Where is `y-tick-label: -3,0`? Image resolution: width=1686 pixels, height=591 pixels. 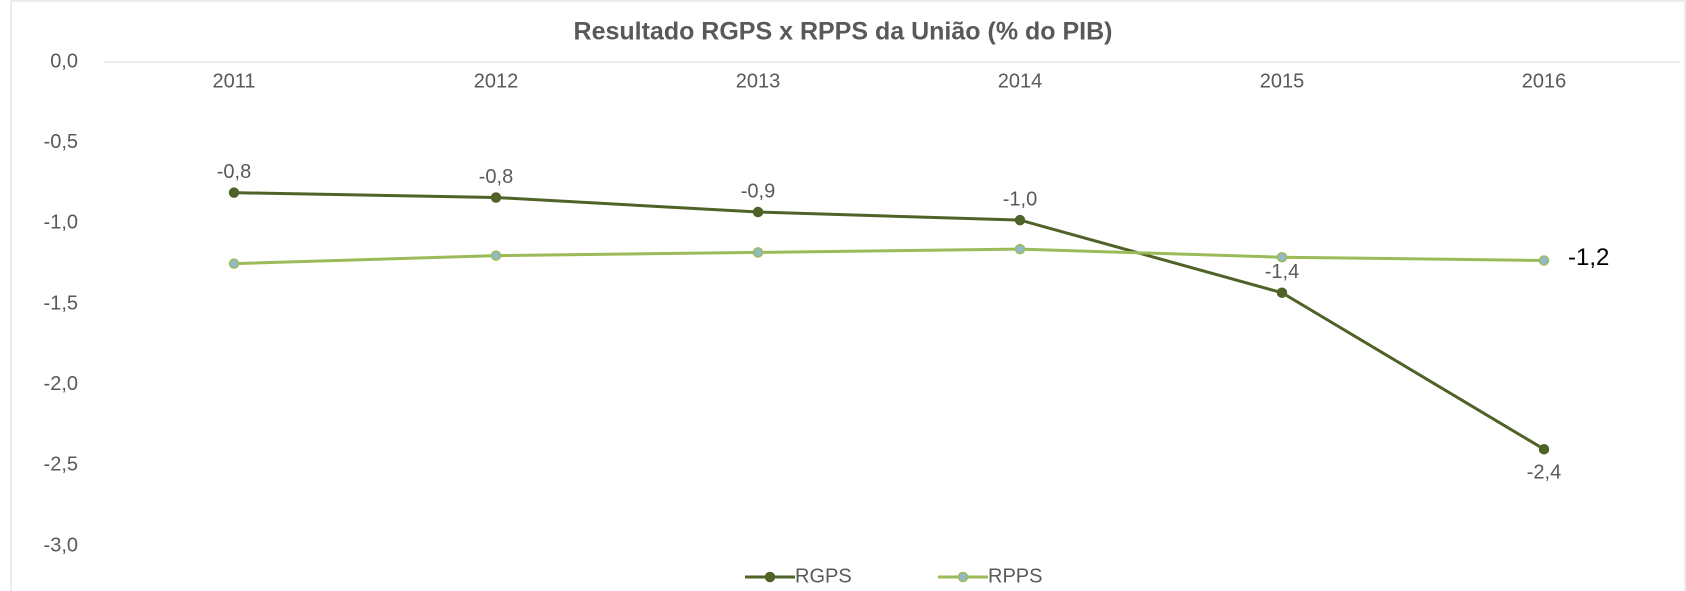 y-tick-label: -3,0 is located at coordinates (61, 545).